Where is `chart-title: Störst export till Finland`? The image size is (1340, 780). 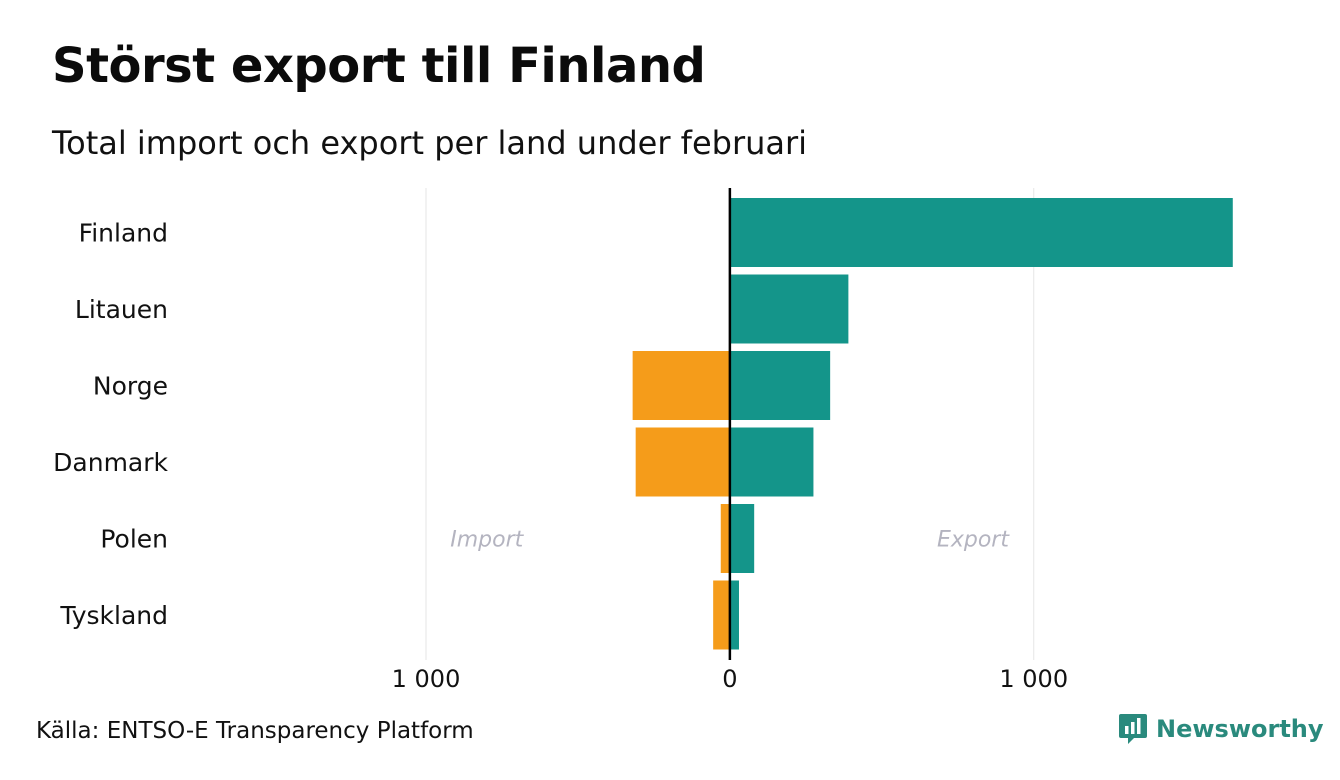
chart-title: Störst export till Finland is located at coordinates (379, 66).